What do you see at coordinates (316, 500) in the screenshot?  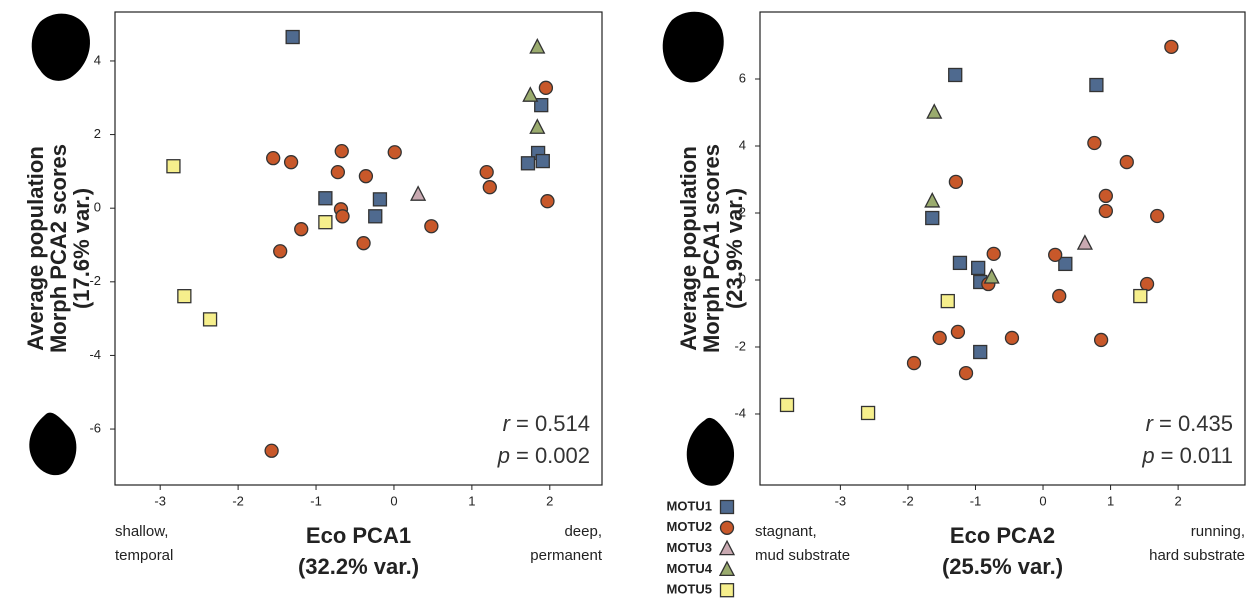 I see `x-tick-label: -1` at bounding box center [316, 500].